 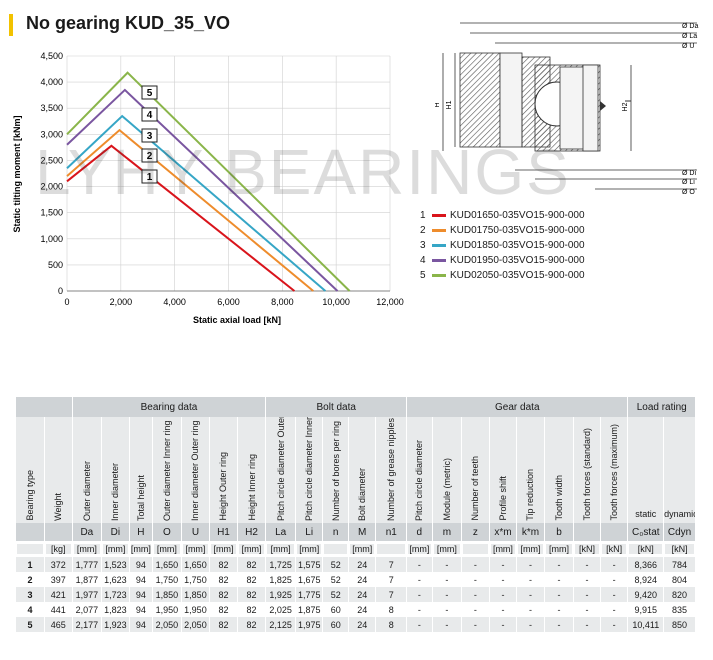 I want to click on column-label: Module (metric), so click(x=447, y=470).